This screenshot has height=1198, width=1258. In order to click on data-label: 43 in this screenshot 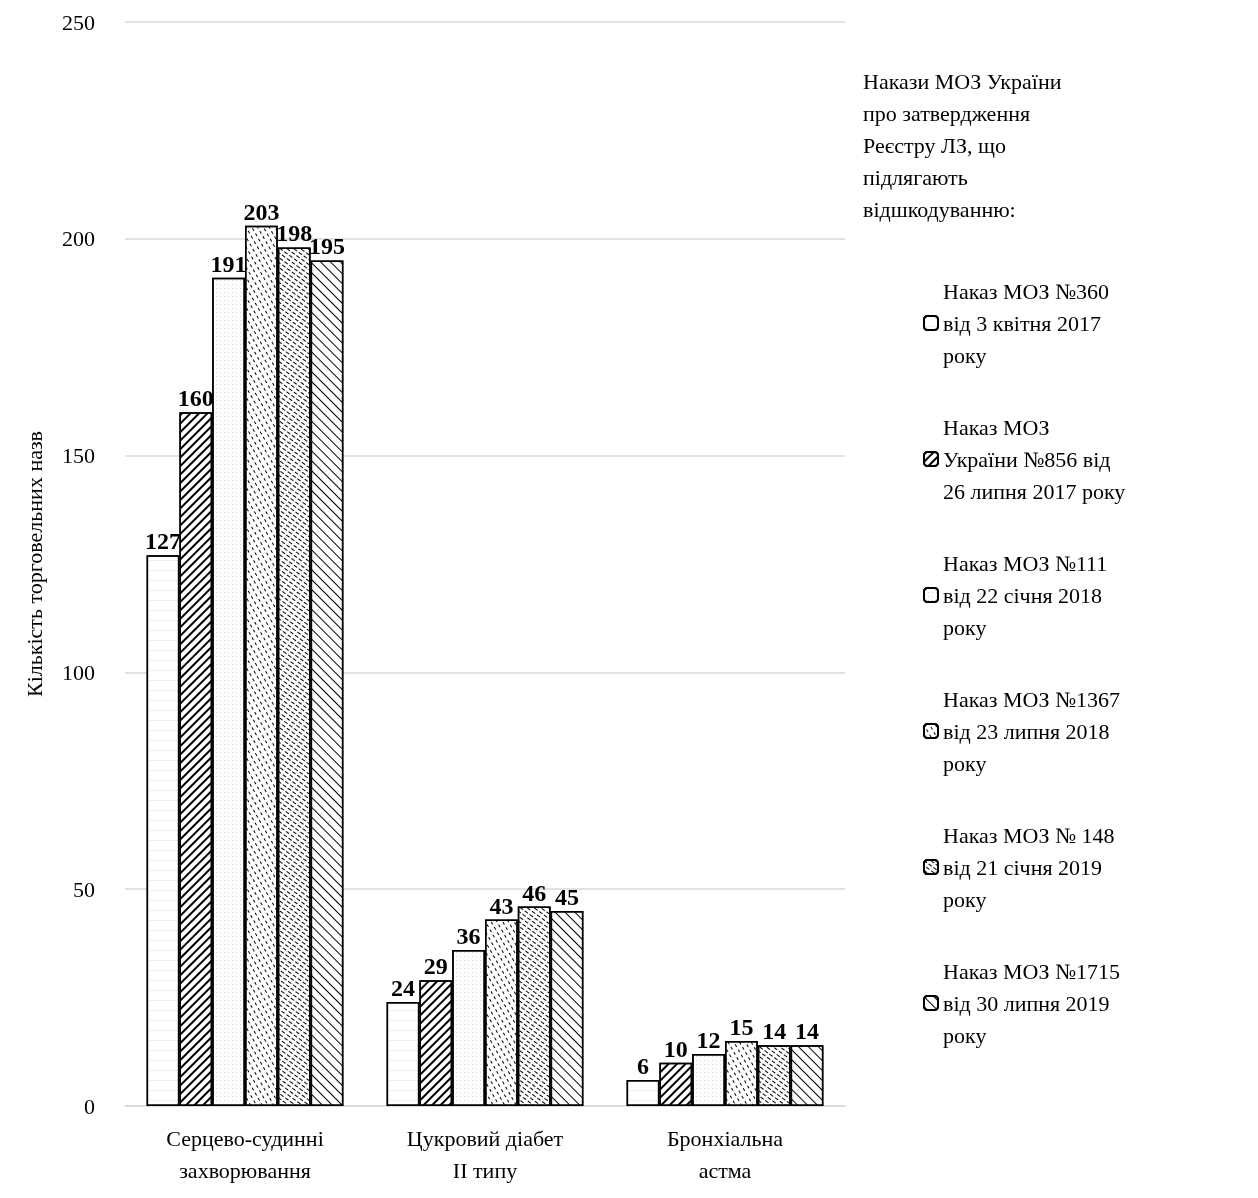, I will do `click(501, 905)`.